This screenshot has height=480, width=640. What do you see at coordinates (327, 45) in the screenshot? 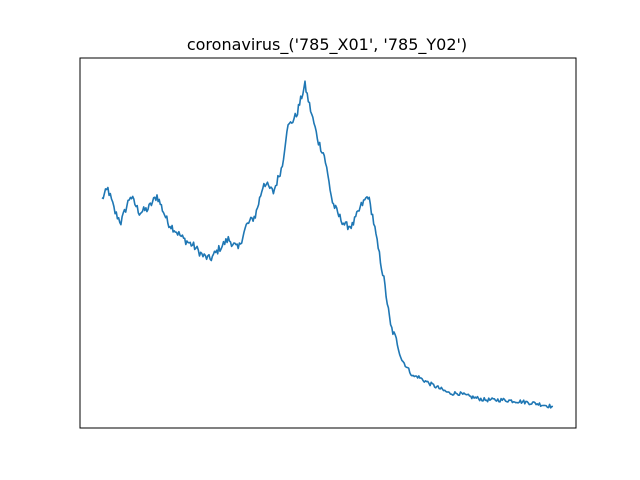
I see `chart-title: coronavirus_('785_X01', '785_Y02')` at bounding box center [327, 45].